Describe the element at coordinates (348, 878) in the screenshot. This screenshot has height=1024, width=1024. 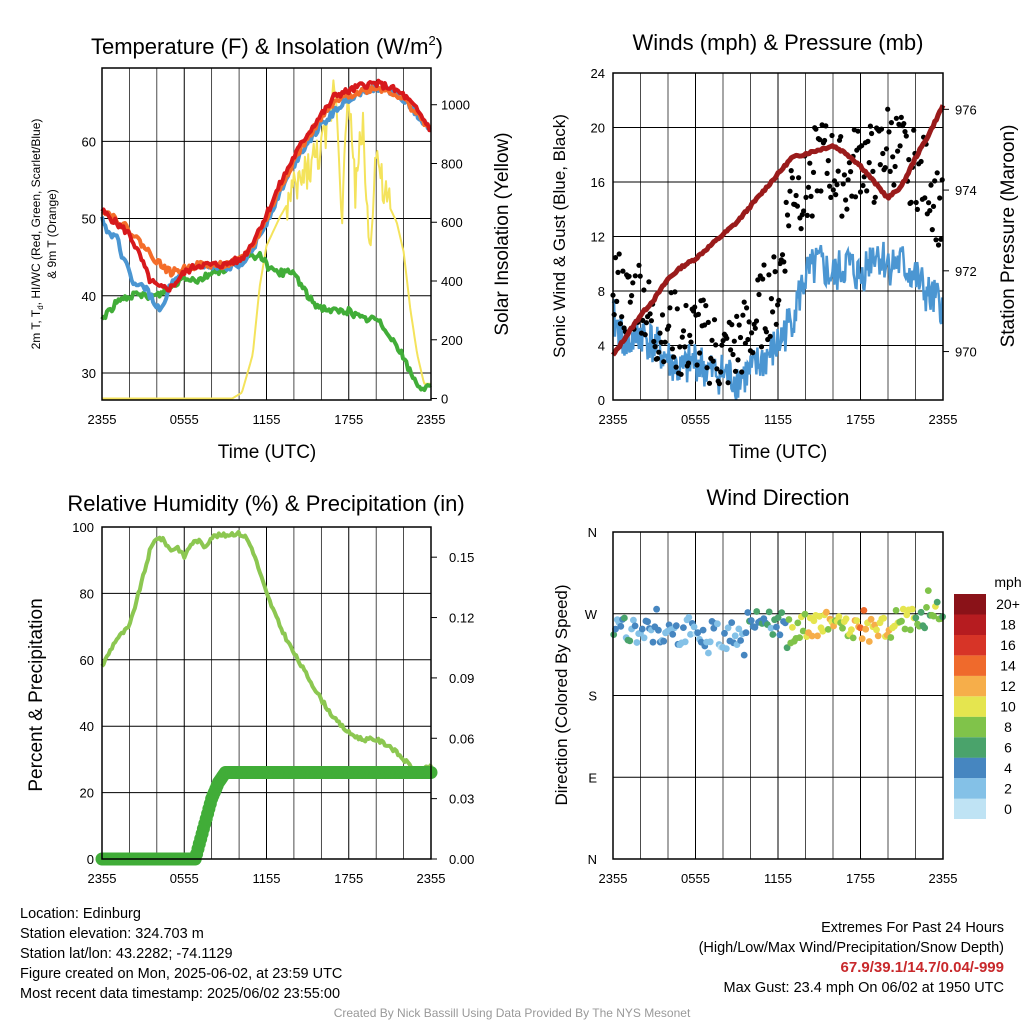
I see `humidity-xtick-label: 1755` at that location.